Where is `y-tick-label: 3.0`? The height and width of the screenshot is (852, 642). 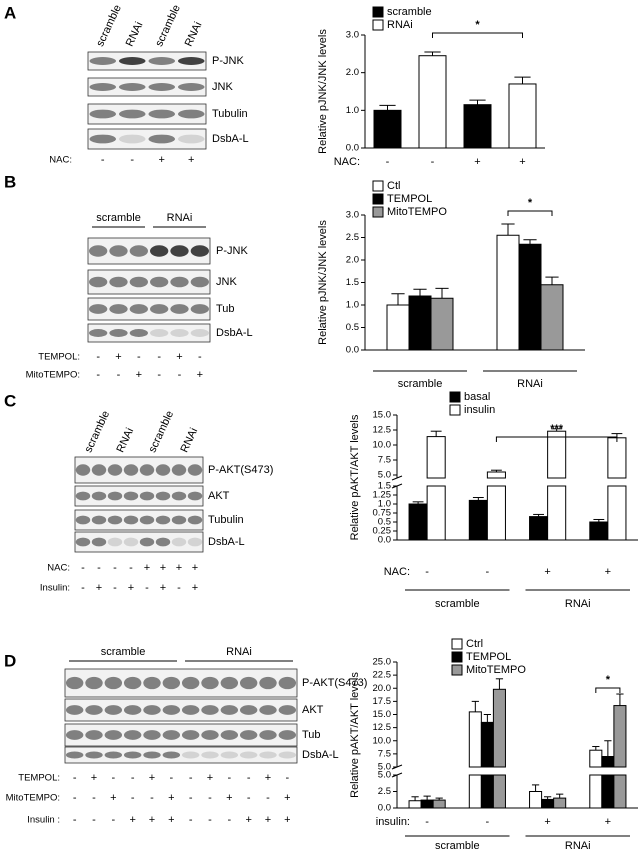
y-tick-label: 3.0 is located at coordinates (352, 215).